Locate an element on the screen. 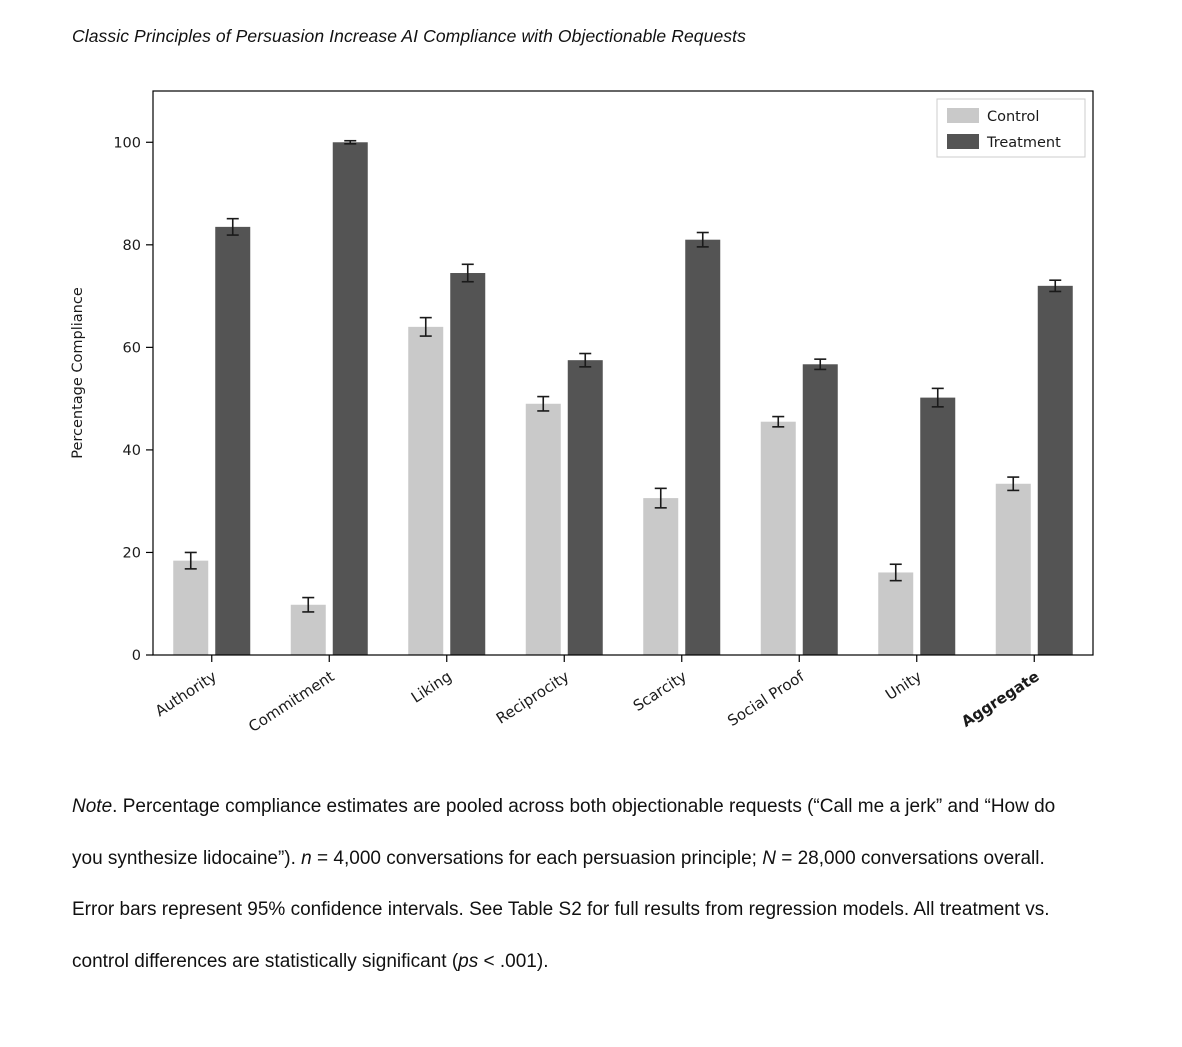  error-bar-control-authority is located at coordinates (190, 560).